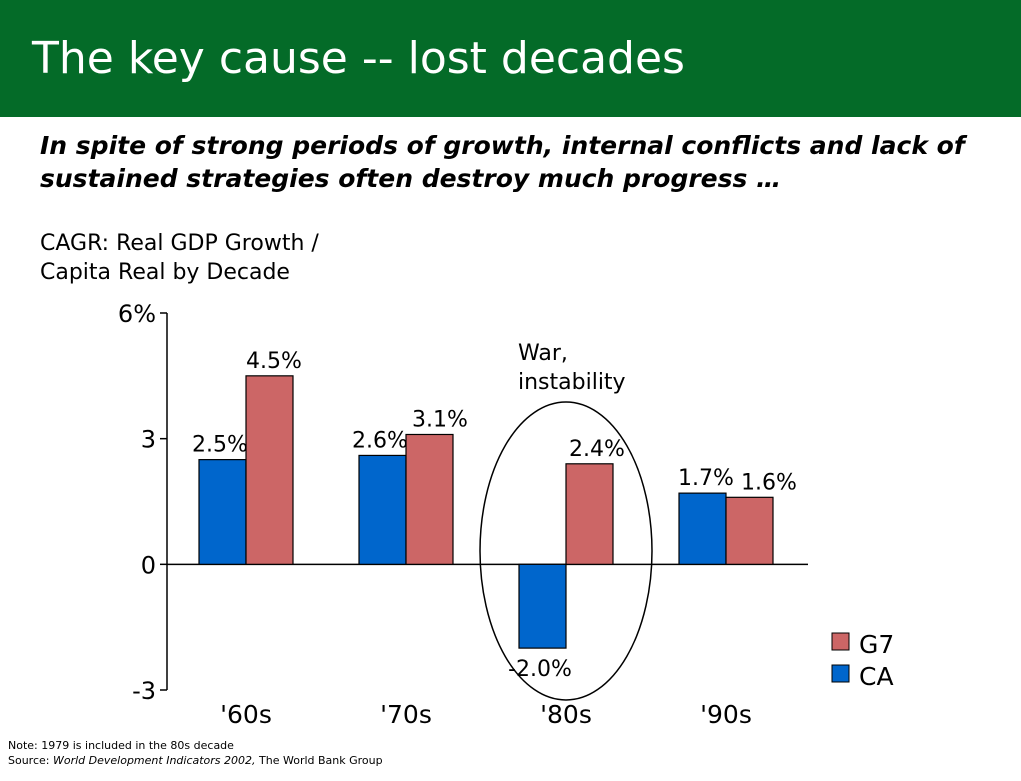  I want to click on y-tick-label: -3, so click(144, 691).